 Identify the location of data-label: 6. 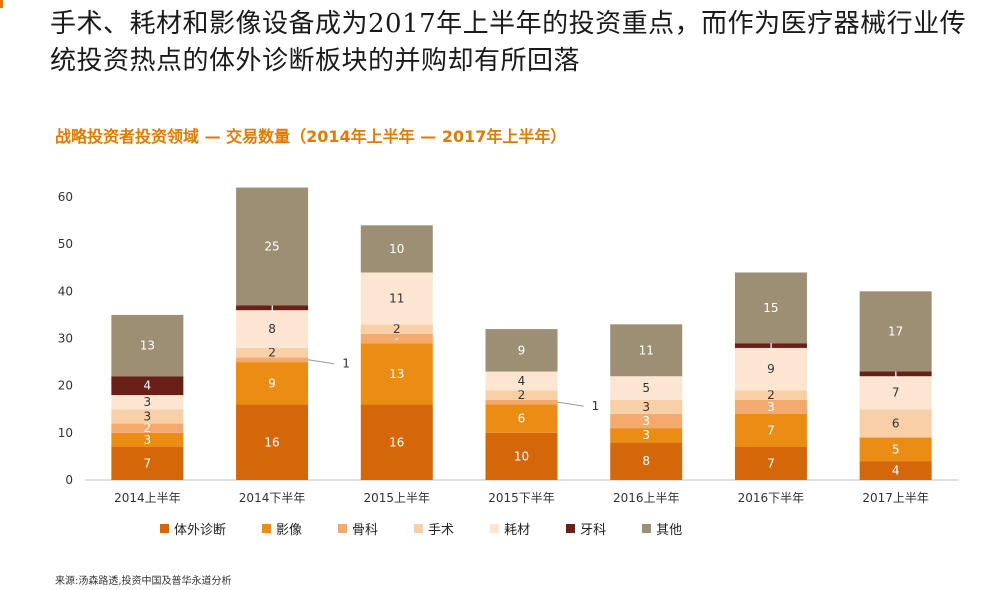
(522, 419).